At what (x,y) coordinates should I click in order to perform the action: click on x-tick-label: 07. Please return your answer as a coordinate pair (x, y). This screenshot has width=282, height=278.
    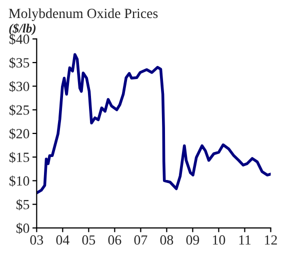
    Looking at the image, I should click on (141, 240).